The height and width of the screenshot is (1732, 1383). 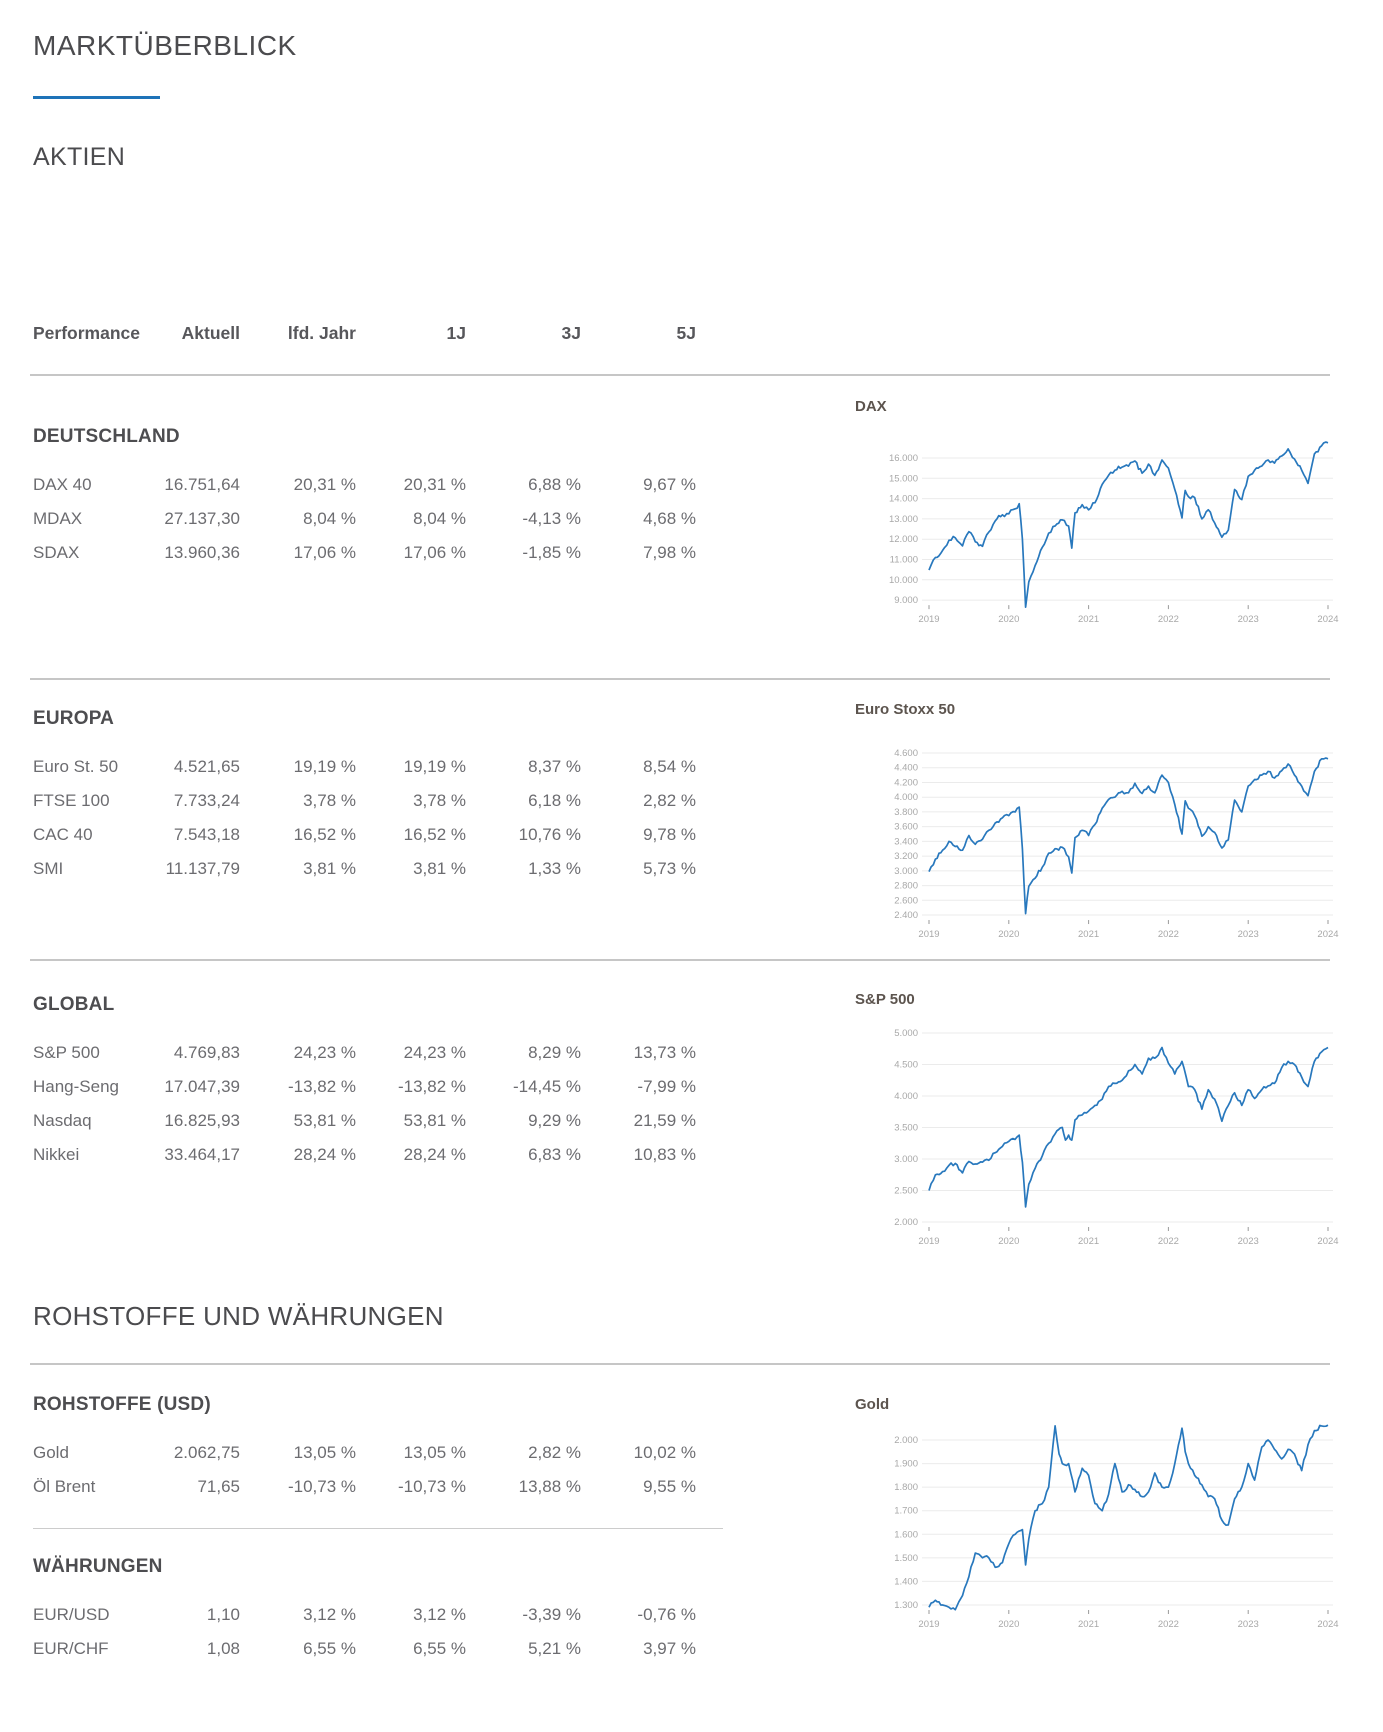 I want to click on row-value: 3,78 %, so click(x=329, y=800).